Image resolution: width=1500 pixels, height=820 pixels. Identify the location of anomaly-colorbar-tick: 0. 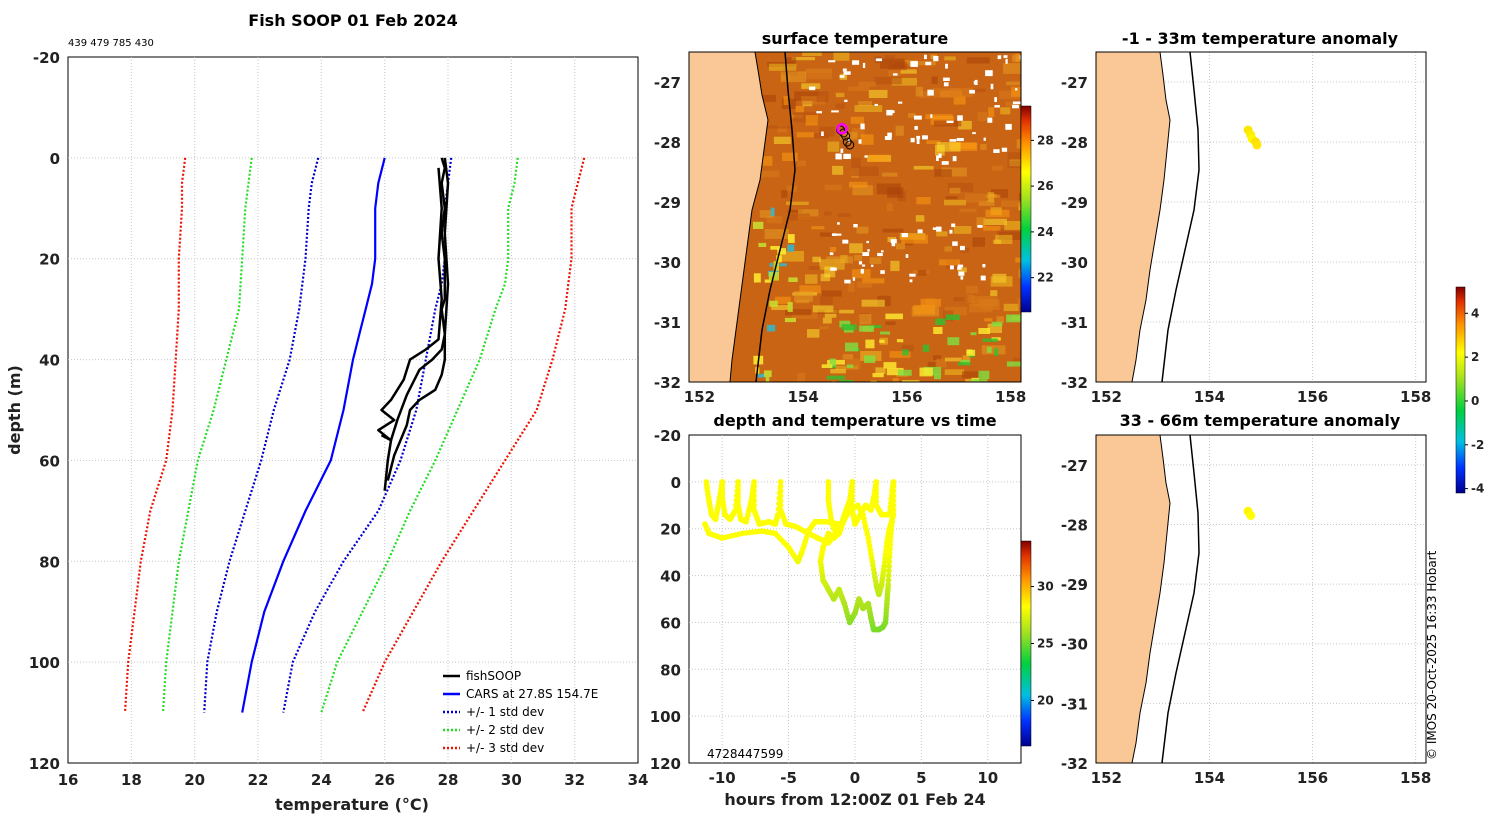
(1475, 401).